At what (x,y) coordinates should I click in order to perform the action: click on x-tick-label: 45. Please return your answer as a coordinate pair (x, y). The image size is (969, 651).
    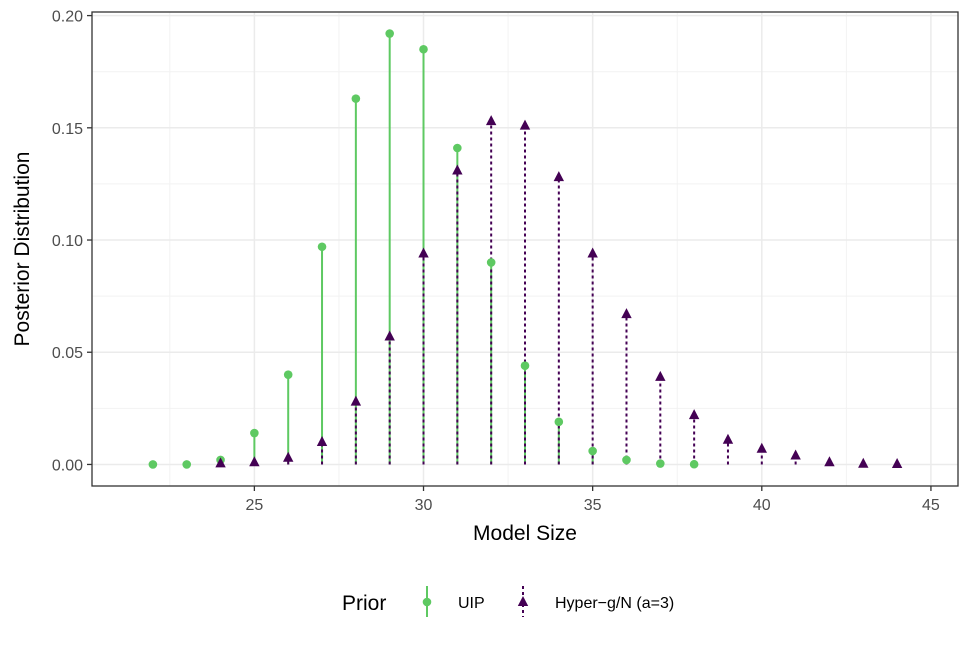
    Looking at the image, I should click on (931, 505).